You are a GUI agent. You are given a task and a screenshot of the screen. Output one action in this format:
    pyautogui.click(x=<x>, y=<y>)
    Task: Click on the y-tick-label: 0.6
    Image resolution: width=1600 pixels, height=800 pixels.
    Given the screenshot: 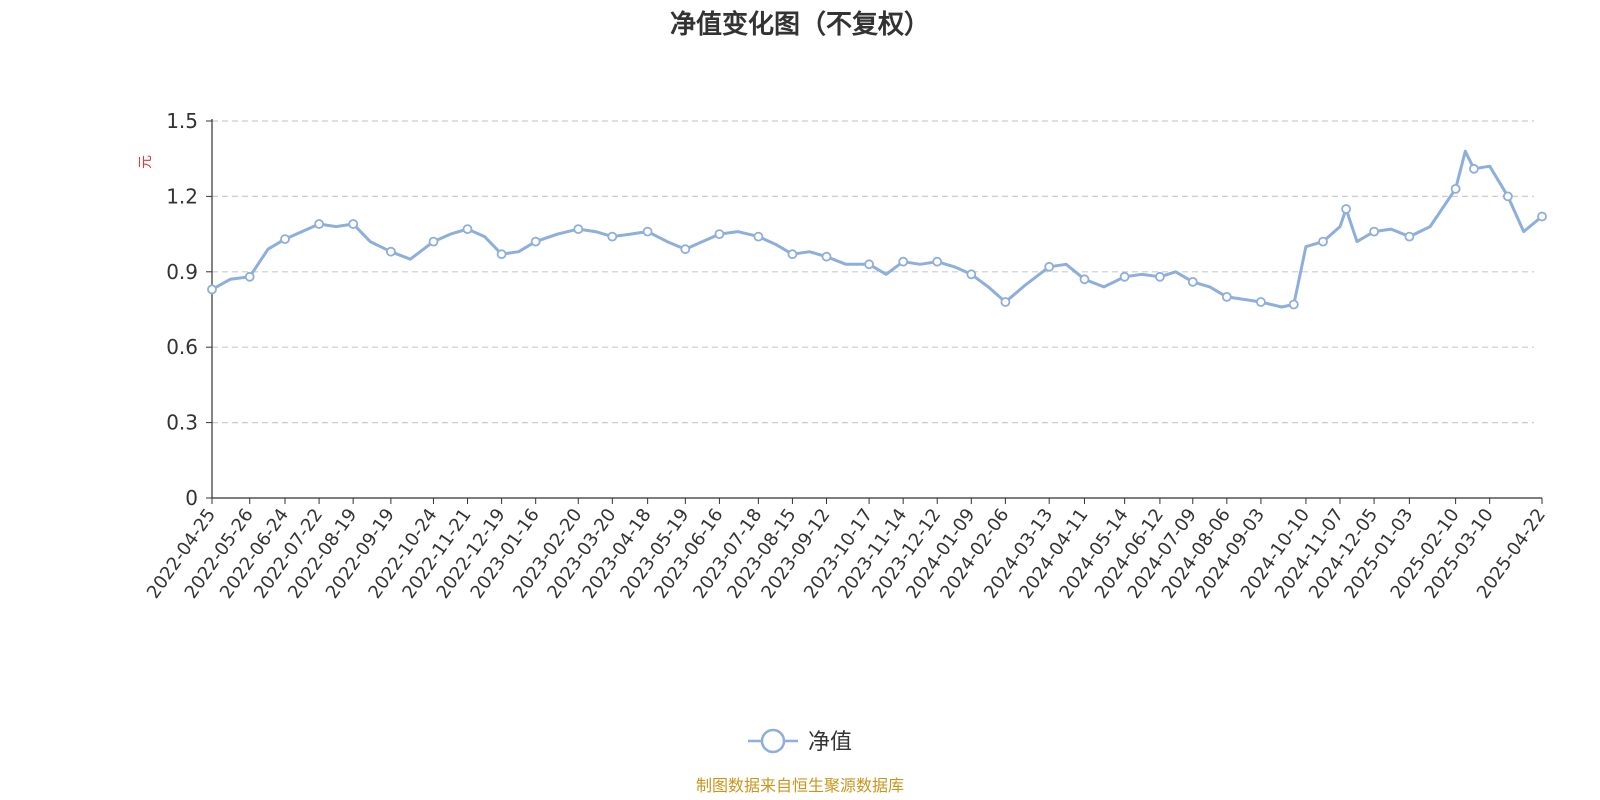 What is the action you would take?
    pyautogui.click(x=182, y=347)
    